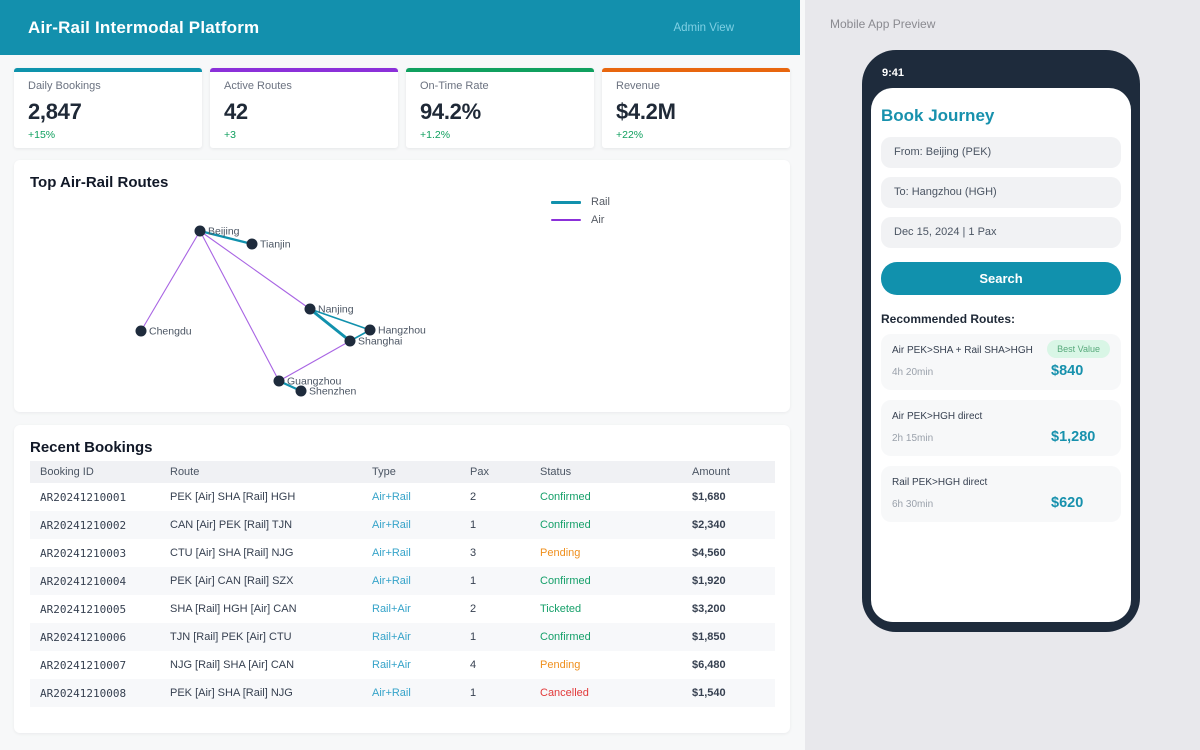 Image resolution: width=1200 pixels, height=750 pixels. Describe the element at coordinates (83, 581) in the screenshot. I see `booking-id-cell: AR20241210004` at that location.